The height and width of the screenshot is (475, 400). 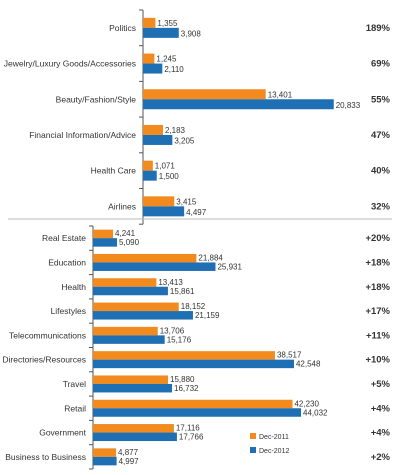 What do you see at coordinates (167, 23) in the screenshot?
I see `data-label-dec-2011: 1,355` at bounding box center [167, 23].